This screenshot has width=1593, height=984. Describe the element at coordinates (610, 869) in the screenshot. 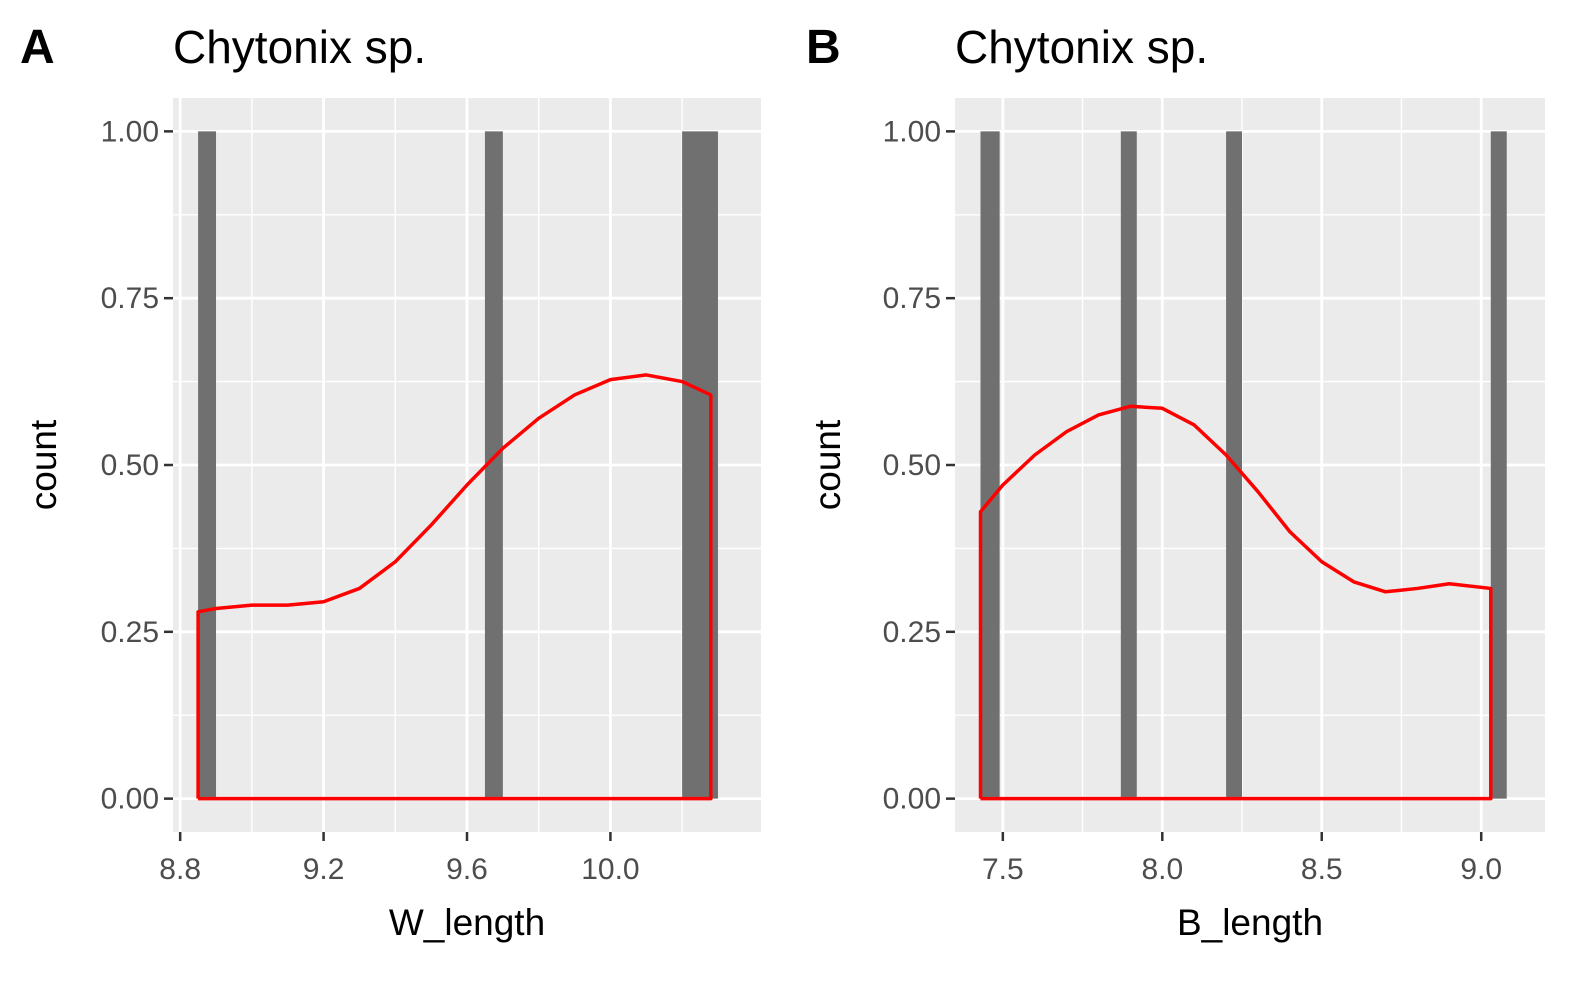

I see `x-tick-label: 10.0` at that location.